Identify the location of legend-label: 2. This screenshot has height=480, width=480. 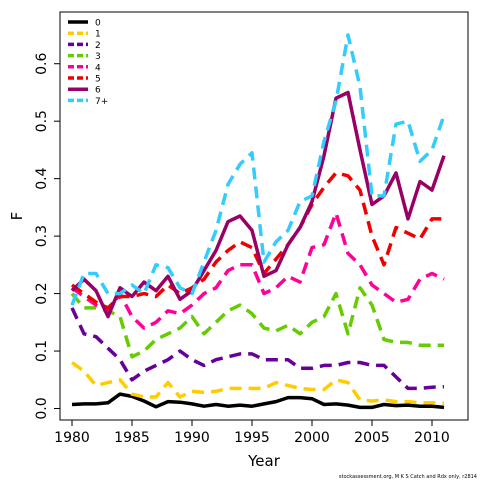
(98, 46).